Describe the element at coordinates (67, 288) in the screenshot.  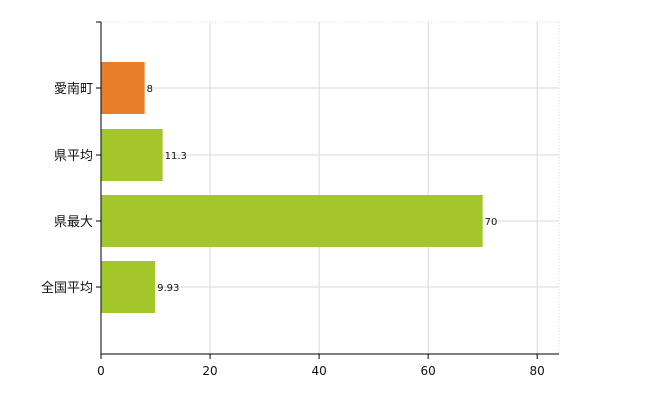
I see `category-label-3: 全国平均` at that location.